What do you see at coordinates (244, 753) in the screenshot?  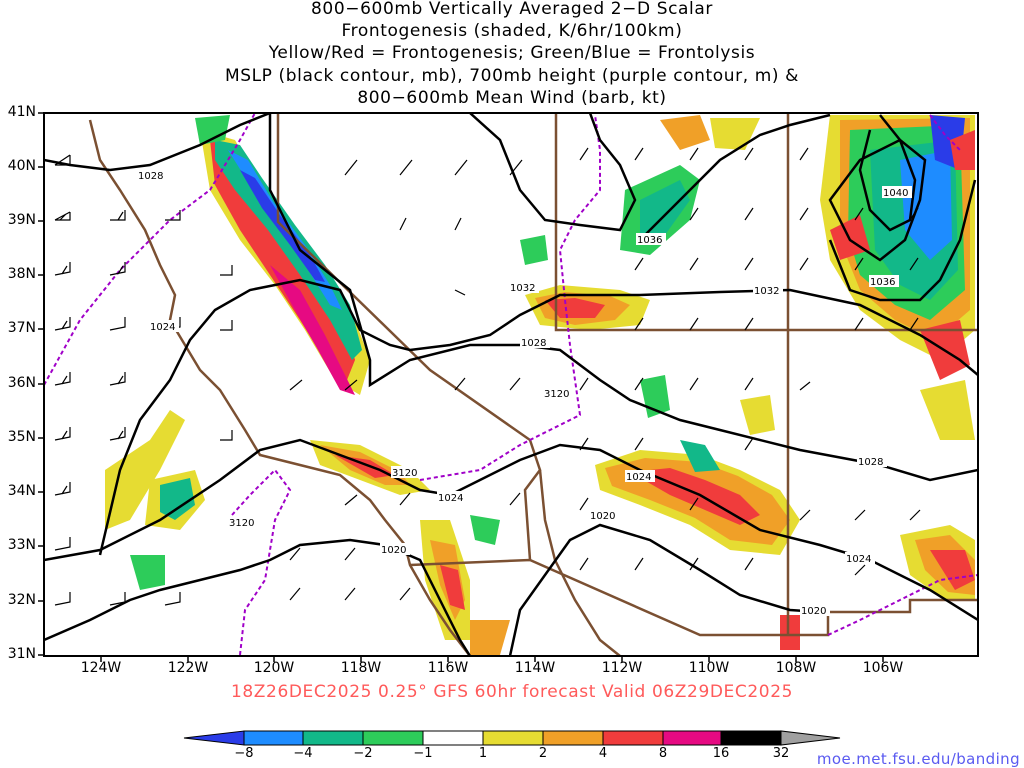 I see `colorbar-tick-label: −8` at bounding box center [244, 753].